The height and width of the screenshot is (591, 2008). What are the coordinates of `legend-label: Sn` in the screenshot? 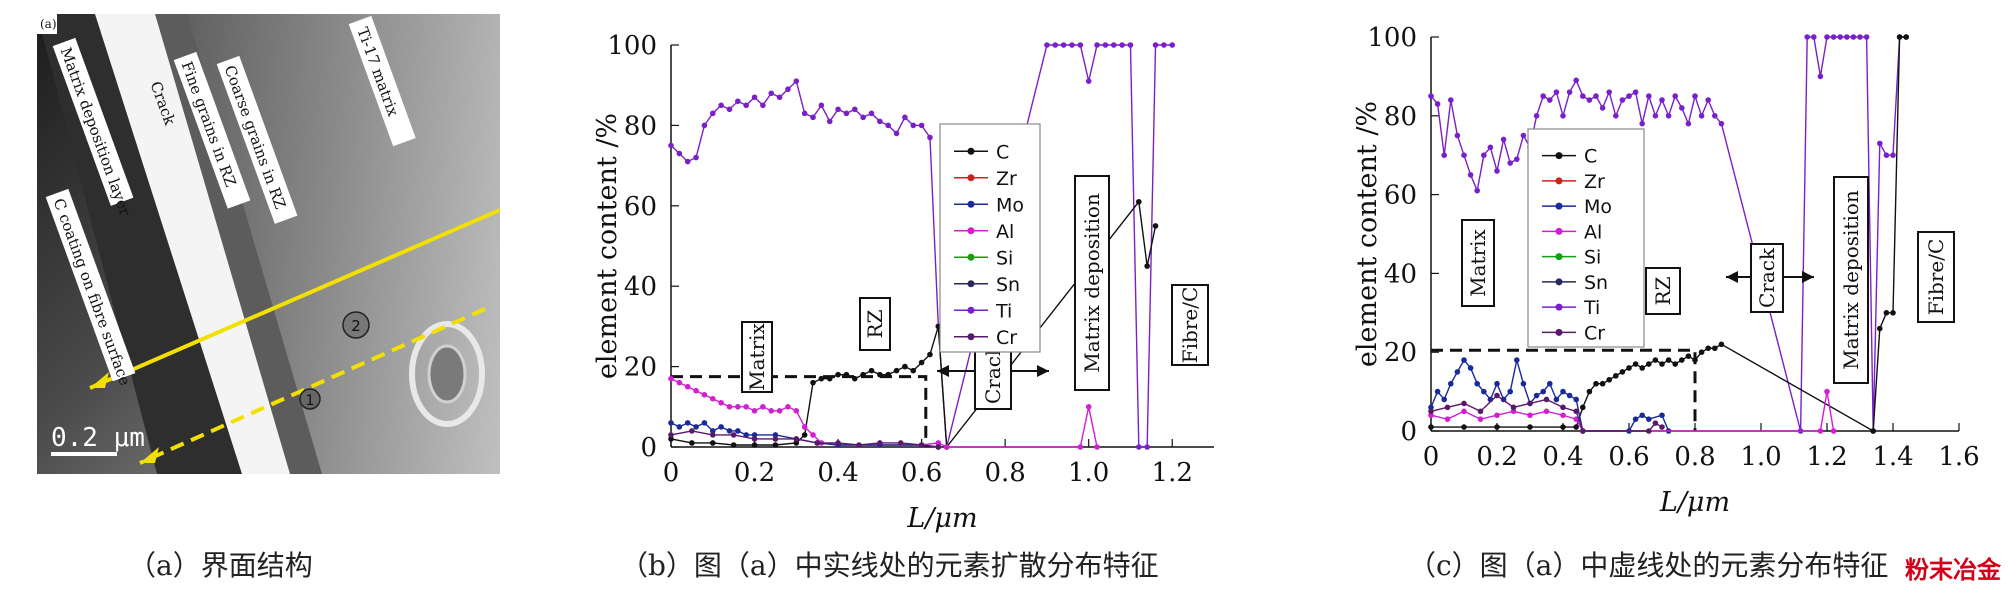 It's located at (1596, 283).